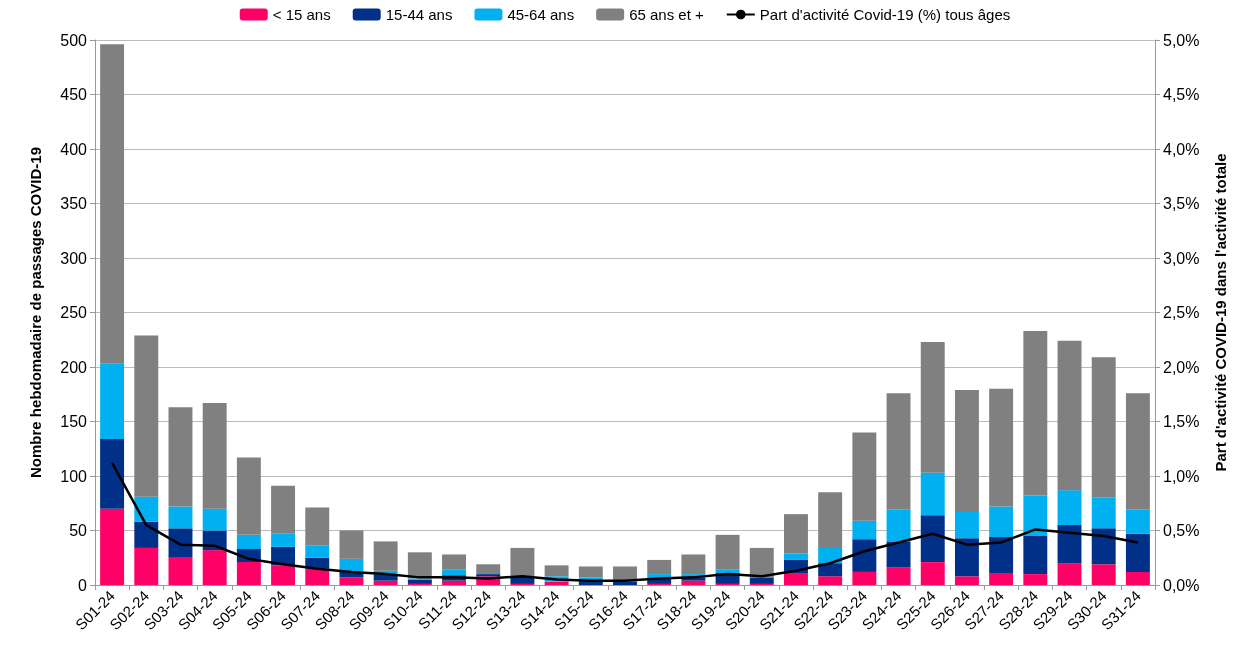 The width and height of the screenshot is (1250, 655). What do you see at coordinates (74, 203) in the screenshot?
I see `y-tick-label: 350` at bounding box center [74, 203].